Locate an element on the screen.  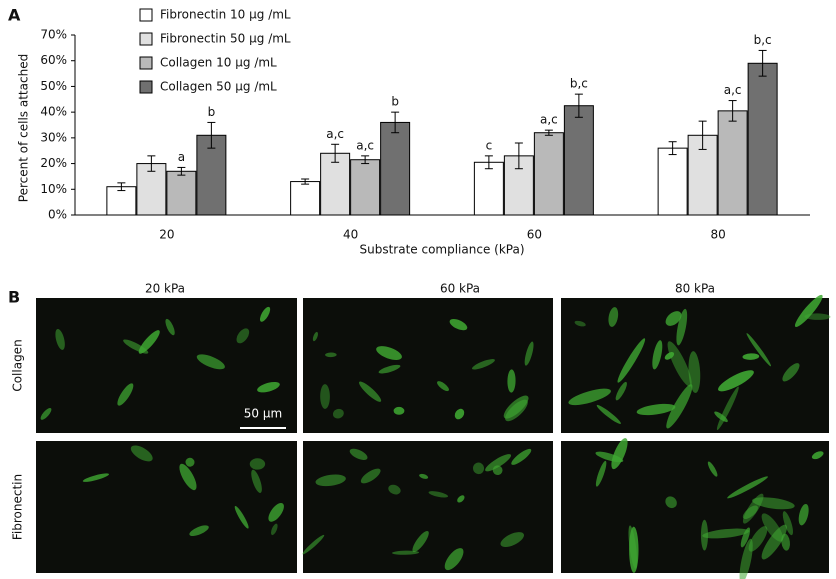
x-tick-label: 40 is located at coordinates (350, 235).